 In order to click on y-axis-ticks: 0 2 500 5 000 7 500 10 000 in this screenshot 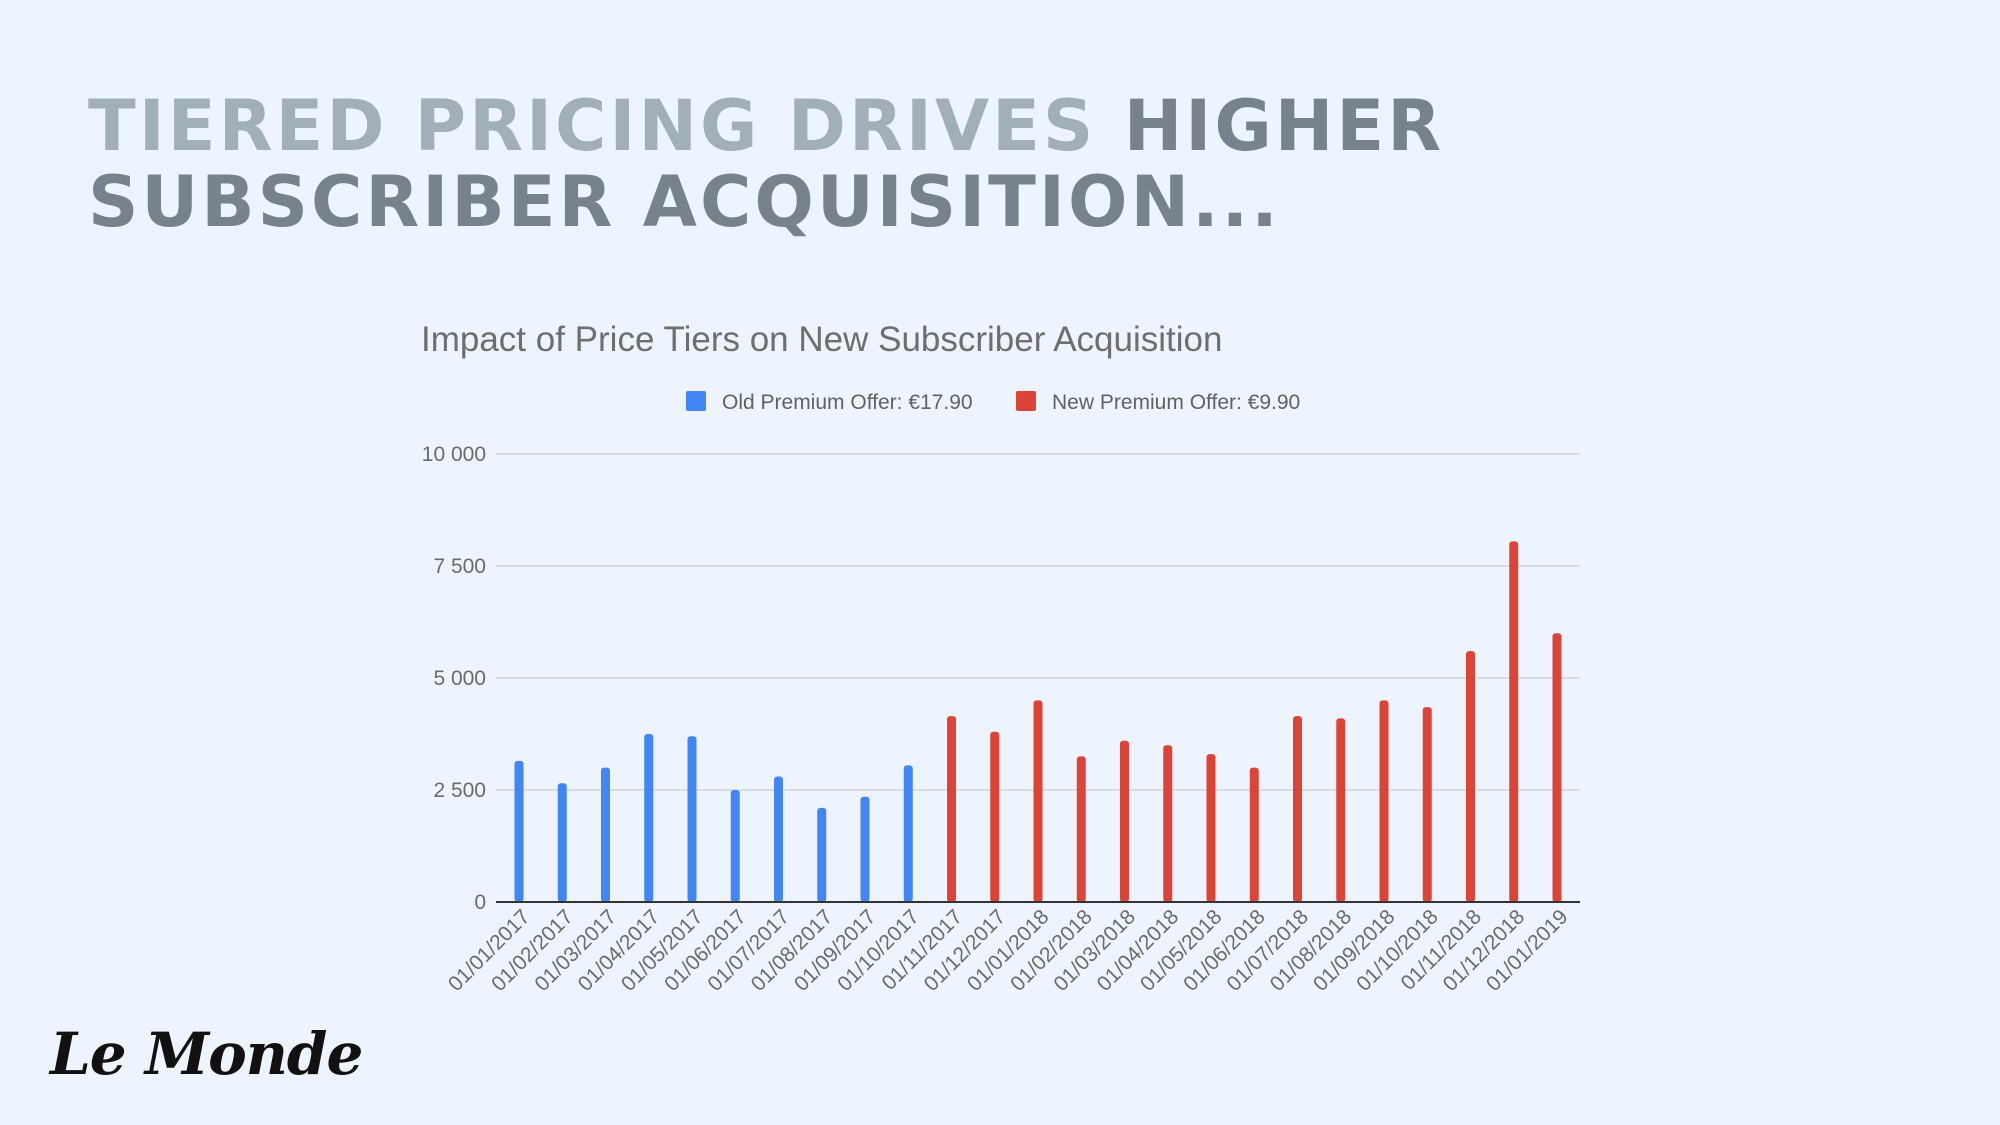, I will do `click(454, 678)`.